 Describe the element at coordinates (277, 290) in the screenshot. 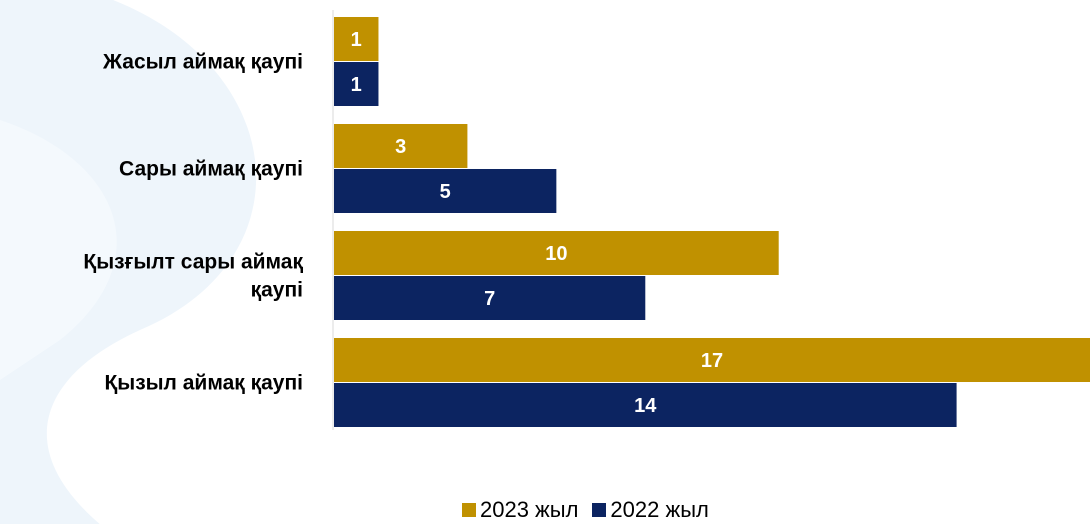

I see `category-label-line: қаупі` at that location.